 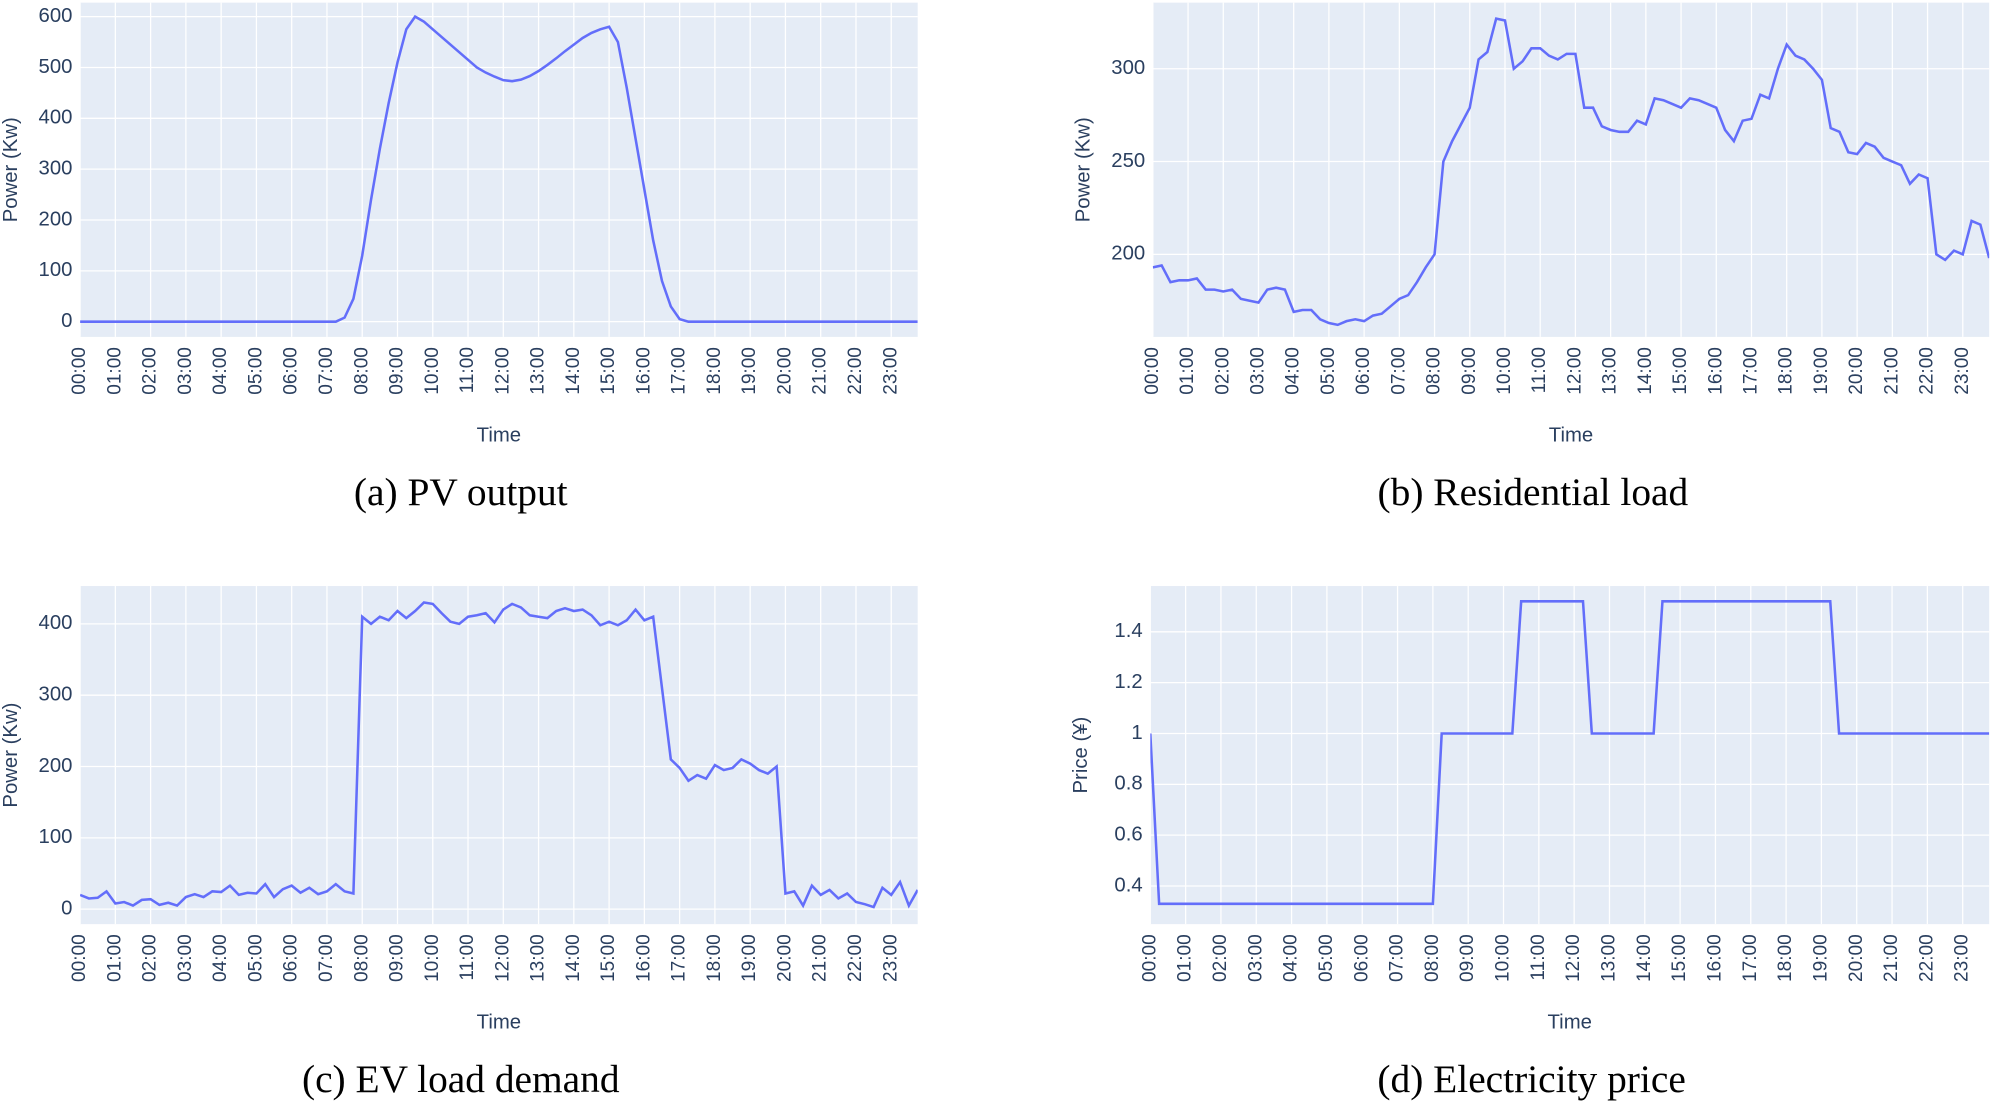 I want to click on y-tick-label: 200, so click(x=56, y=219).